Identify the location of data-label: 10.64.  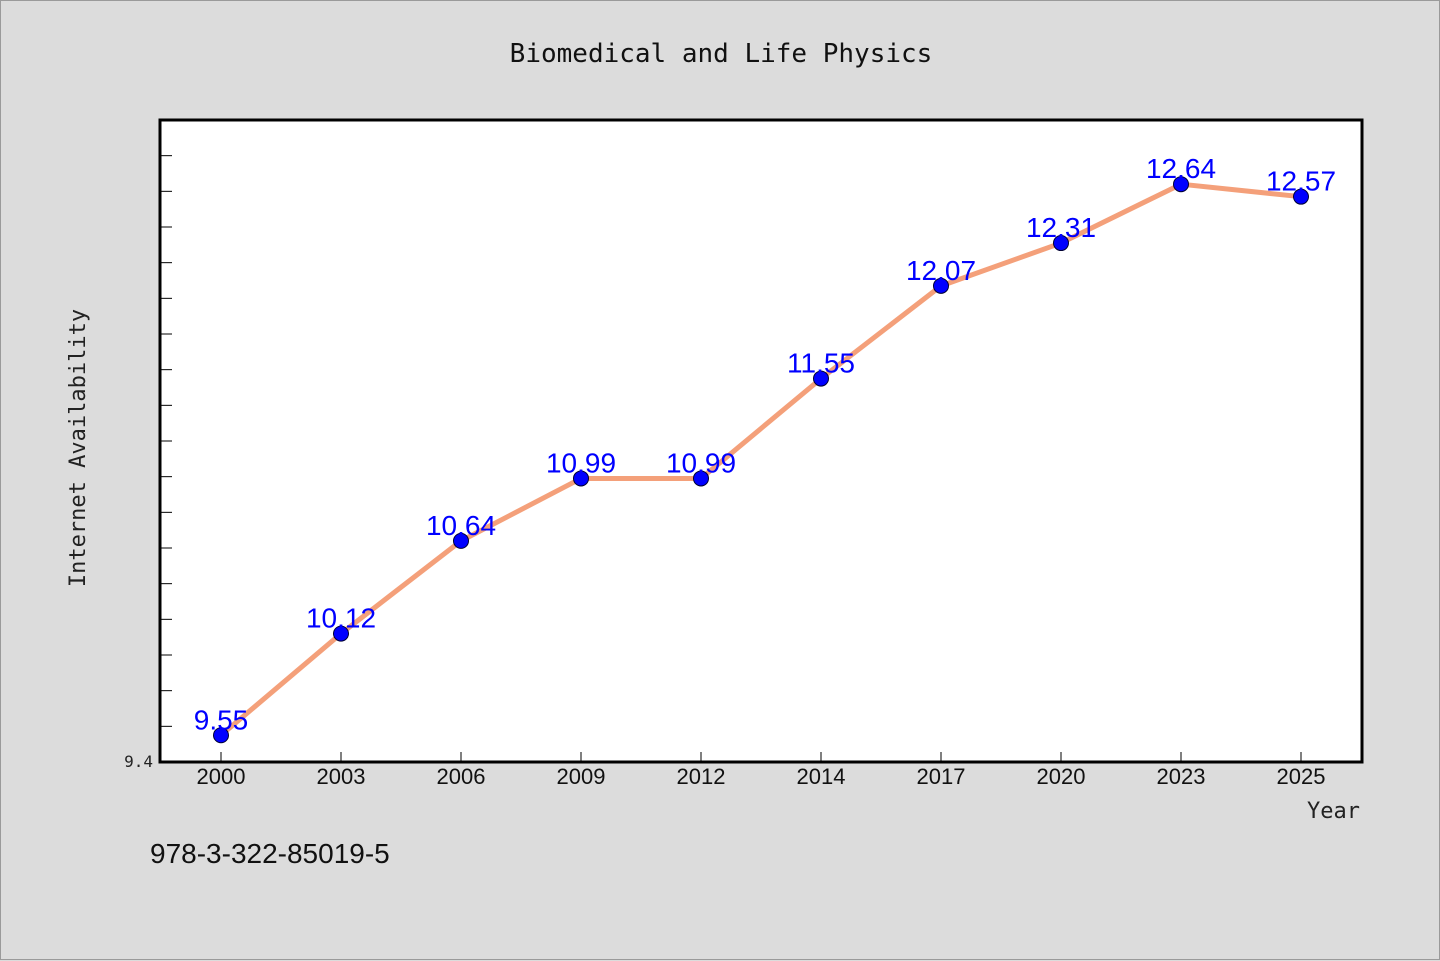
(461, 525).